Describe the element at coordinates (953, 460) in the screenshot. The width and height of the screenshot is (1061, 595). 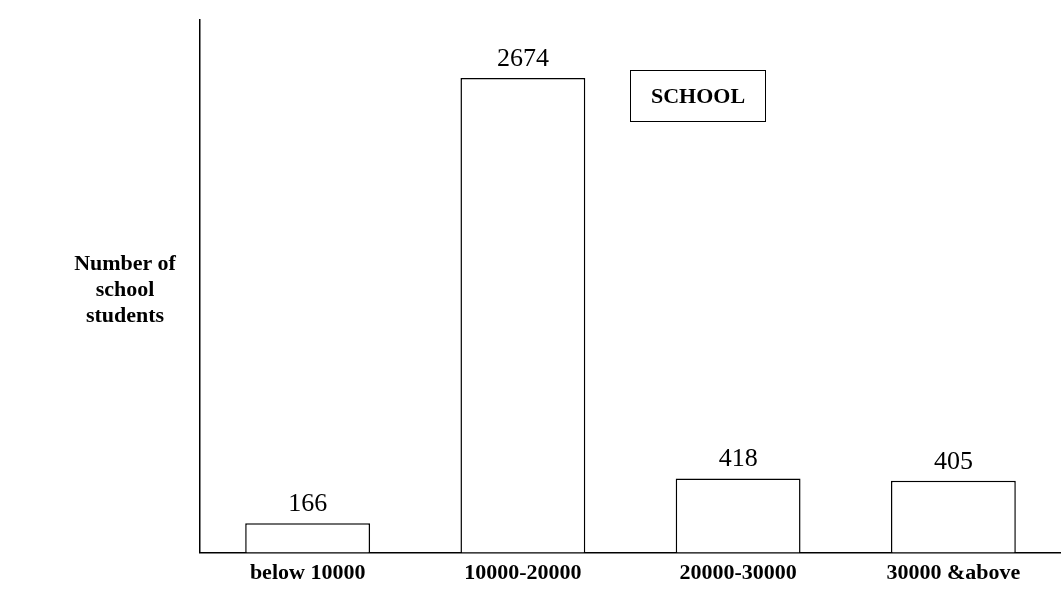
I see `data-label: 405` at that location.